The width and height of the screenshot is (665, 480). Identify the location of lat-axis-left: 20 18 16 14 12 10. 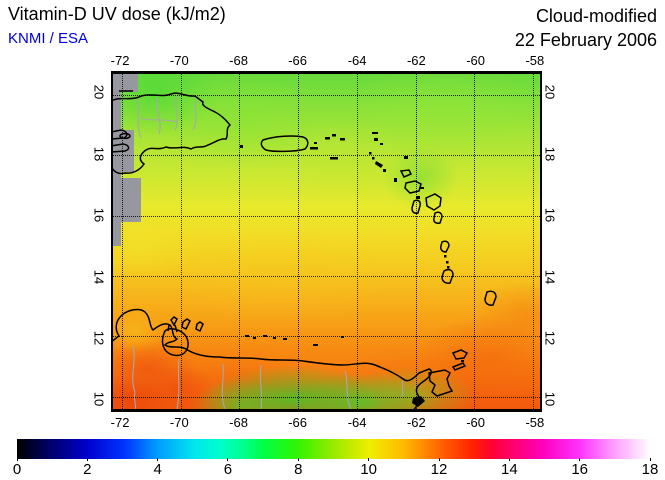
(99, 241).